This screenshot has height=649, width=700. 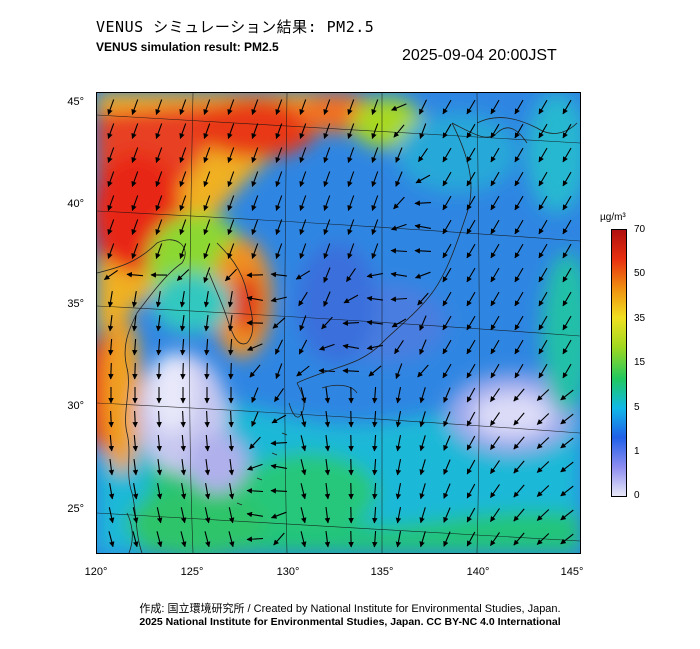 What do you see at coordinates (613, 217) in the screenshot?
I see `colorbar-unit: µg/m³` at bounding box center [613, 217].